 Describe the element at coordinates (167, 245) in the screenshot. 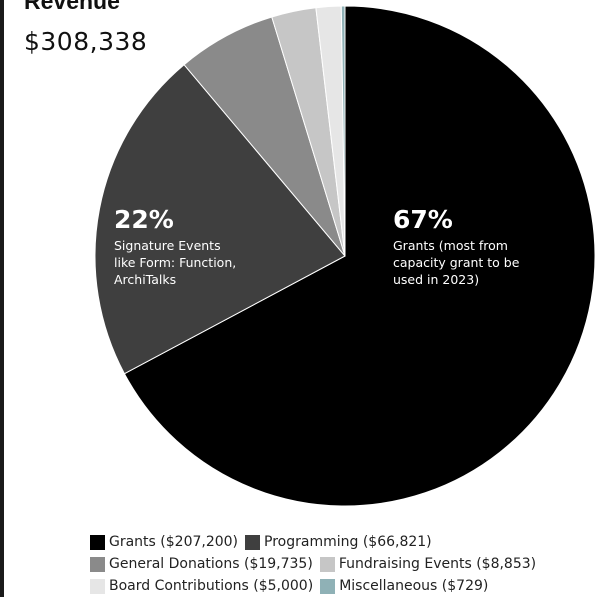

I see `slice-description-programming: Signature Events` at that location.